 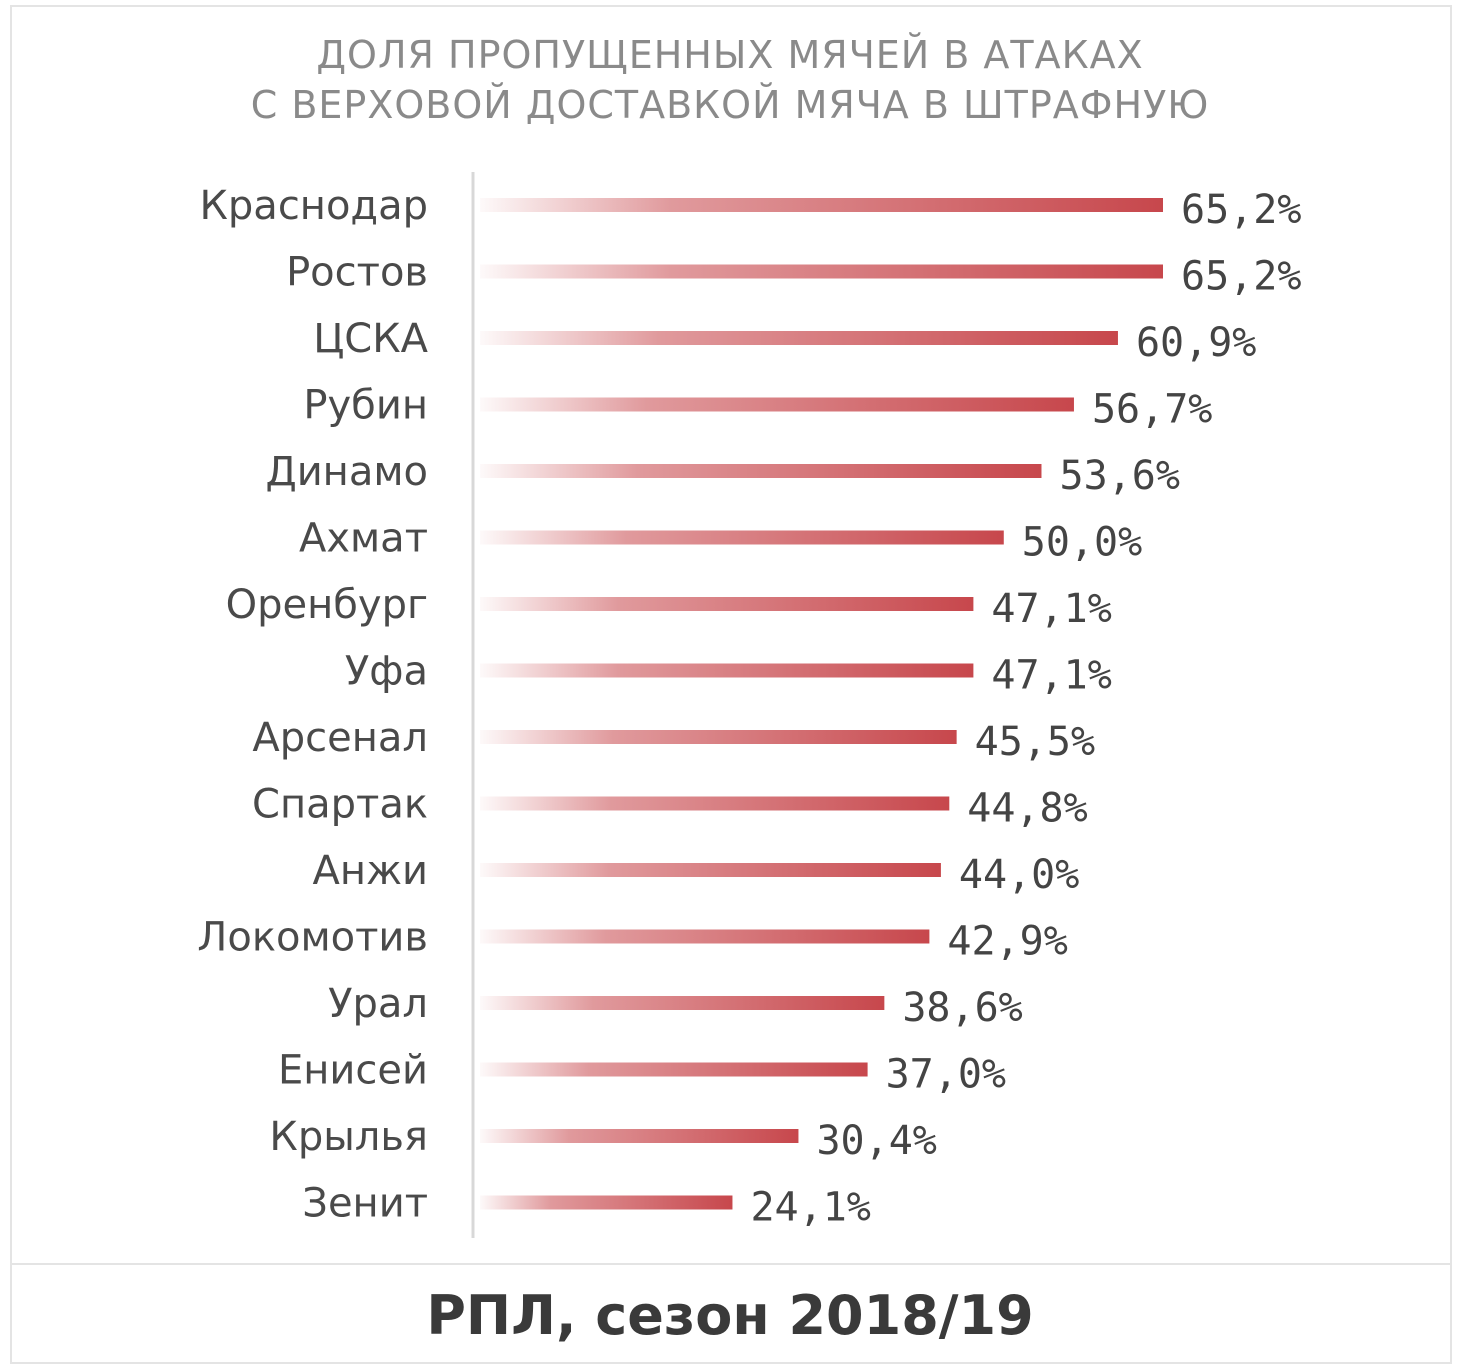 What do you see at coordinates (1082, 543) in the screenshot?
I see `value-label: 50,0%` at bounding box center [1082, 543].